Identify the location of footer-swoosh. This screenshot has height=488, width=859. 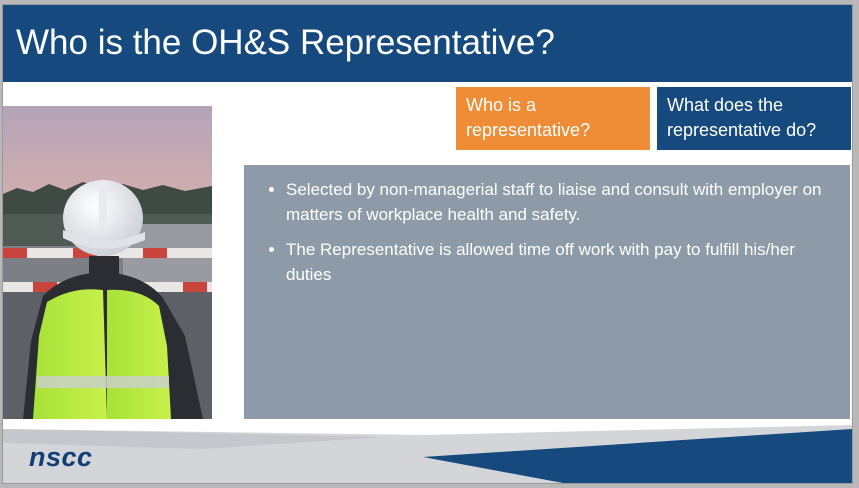
(427, 454).